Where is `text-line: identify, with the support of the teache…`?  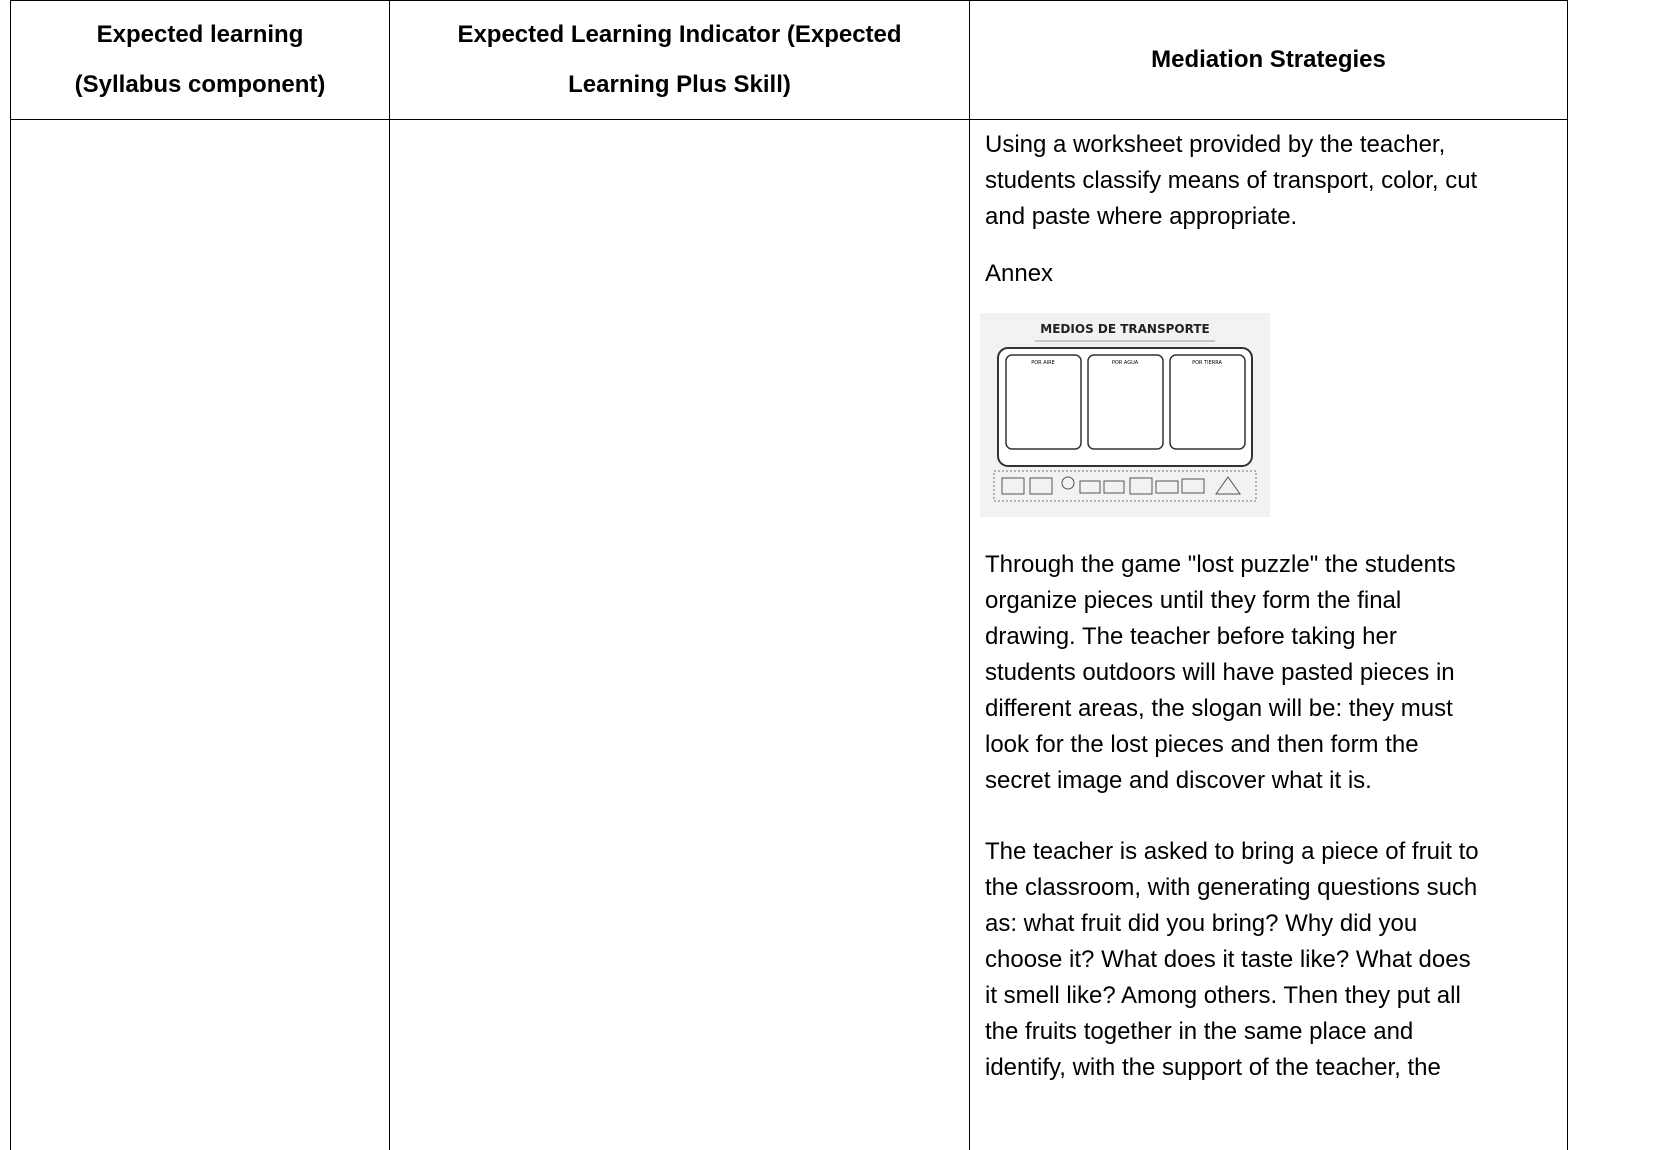 text-line: identify, with the support of the teache… is located at coordinates (1213, 1067).